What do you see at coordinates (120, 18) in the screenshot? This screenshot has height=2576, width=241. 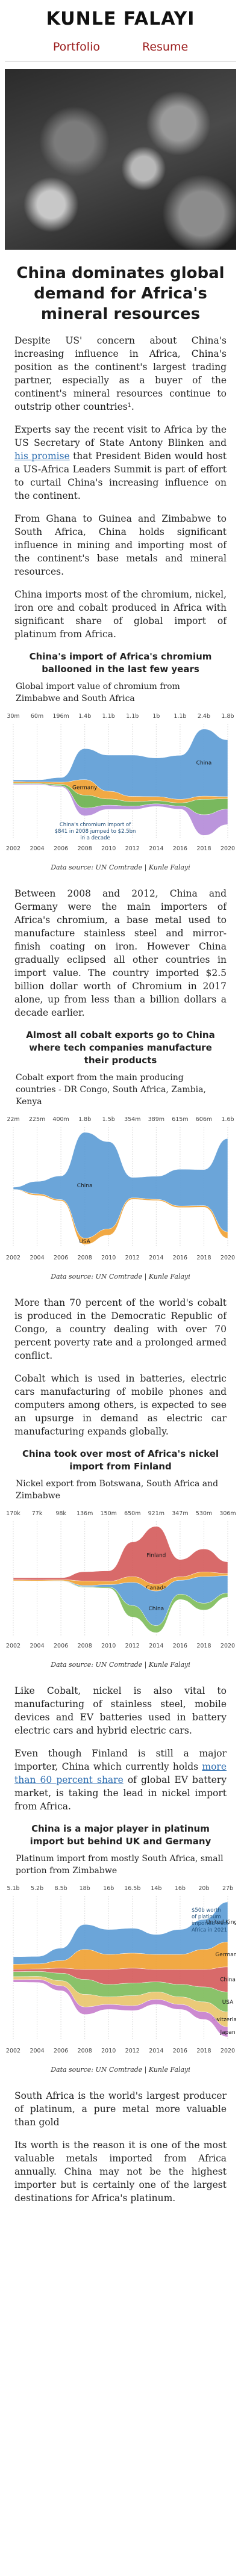 I see `site-title: KUNLE FALAYI` at bounding box center [120, 18].